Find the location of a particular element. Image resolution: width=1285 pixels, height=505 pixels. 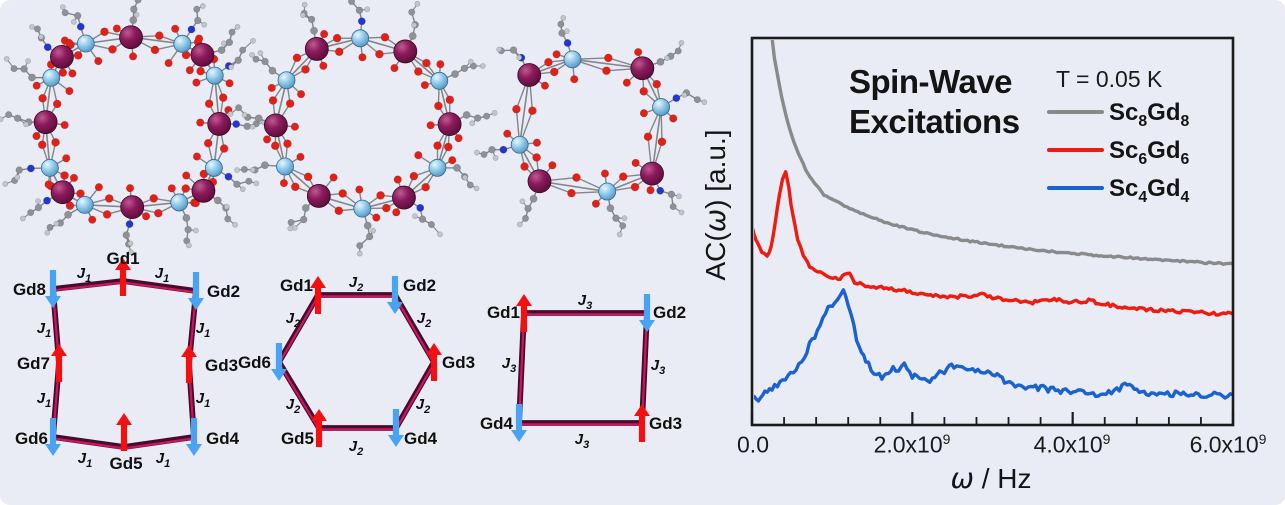

spin-ring-gd6: J2 J2 J2 J2 J2 J2 Gd1 Gd2 Gd3 Gd4 Gd5 Gd6 is located at coordinates (356, 366).